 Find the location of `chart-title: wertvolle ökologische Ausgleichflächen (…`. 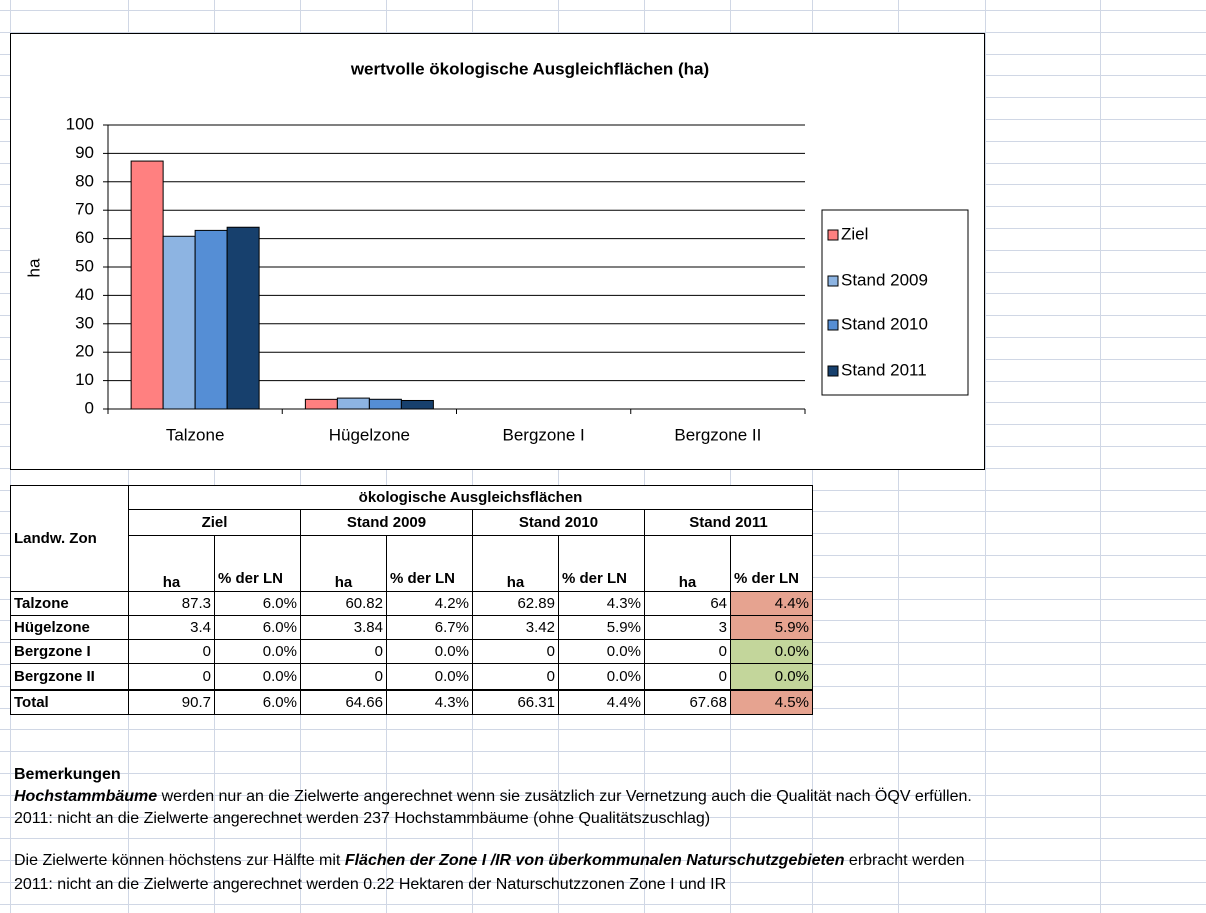

chart-title: wertvolle ökologische Ausgleichflächen (… is located at coordinates (529, 68).